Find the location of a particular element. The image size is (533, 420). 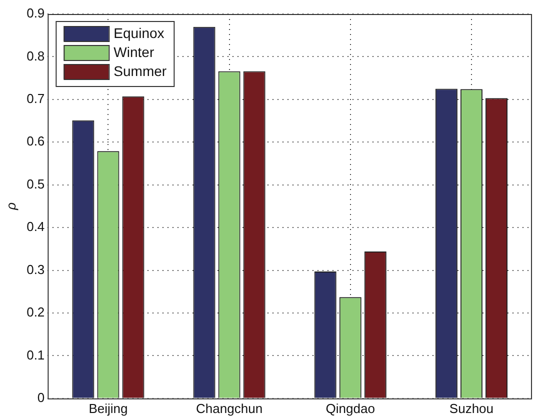

x-tick-label: Qingdao is located at coordinates (350, 408).